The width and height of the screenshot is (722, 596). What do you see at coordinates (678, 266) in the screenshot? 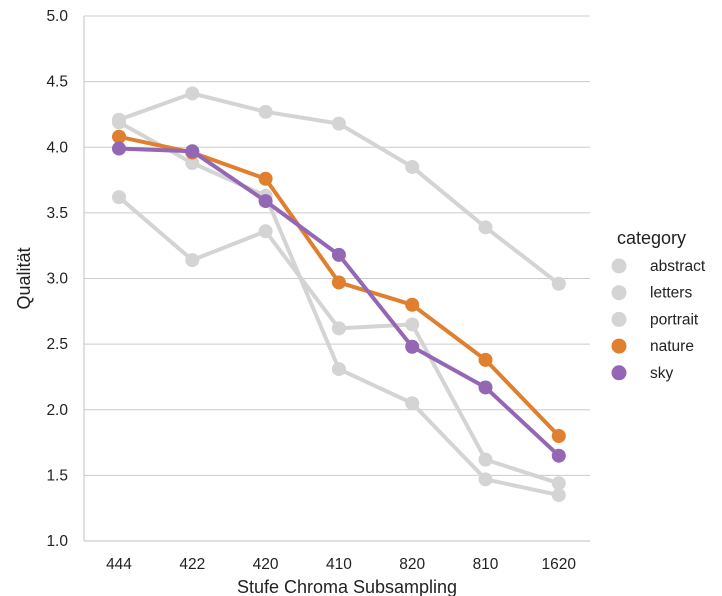
I see `legend-label-abstract: abstract` at bounding box center [678, 266].